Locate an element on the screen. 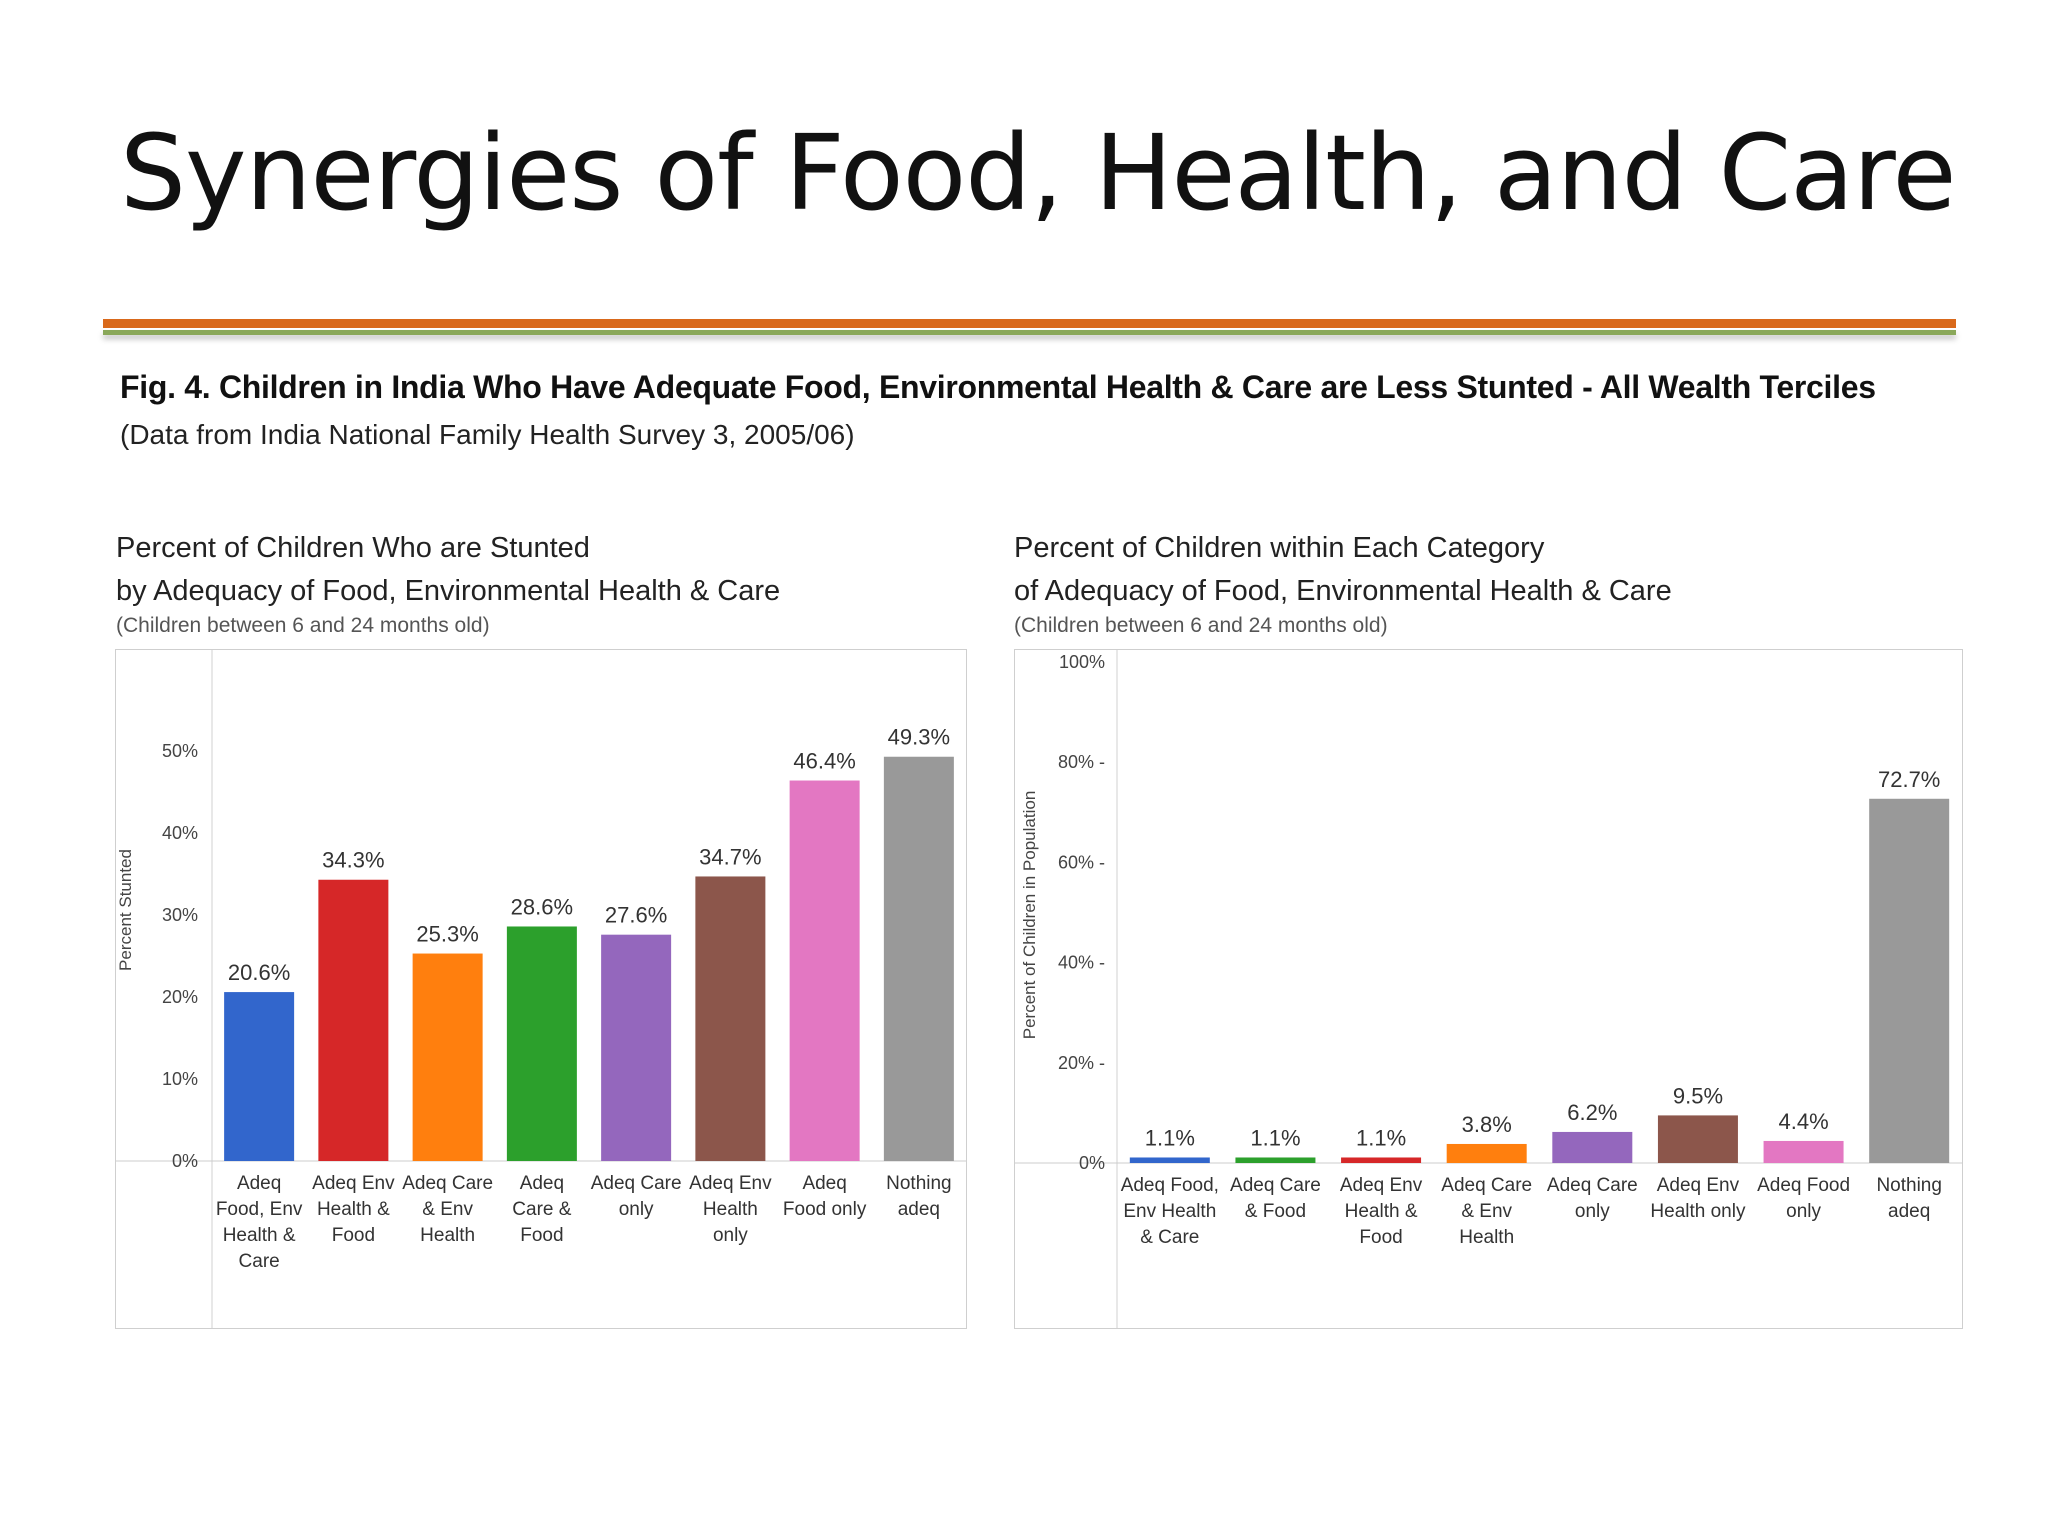 This screenshot has width=2048, height=1536. left-chart-title-line1: Percent of Children Who are Stunted is located at coordinates (353, 548).